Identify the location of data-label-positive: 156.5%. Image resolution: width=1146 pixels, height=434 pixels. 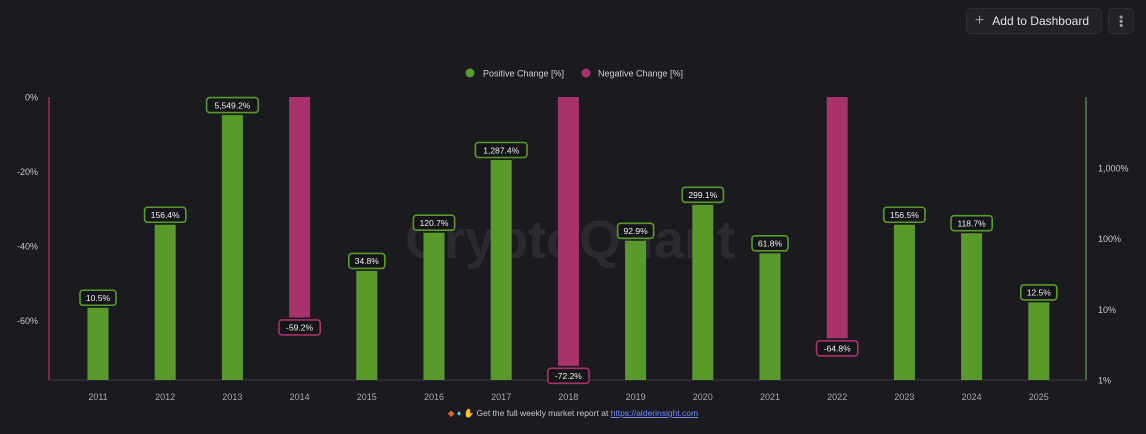
(904, 215).